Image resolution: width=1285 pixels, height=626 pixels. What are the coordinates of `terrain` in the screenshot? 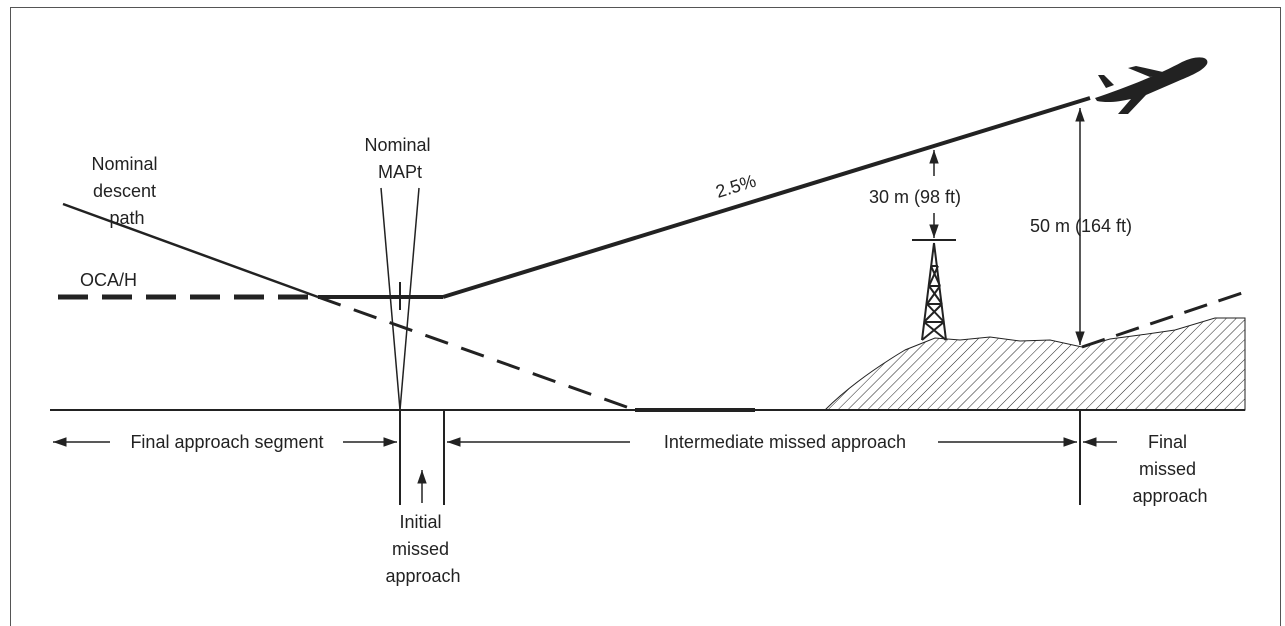 It's located at (1034, 364).